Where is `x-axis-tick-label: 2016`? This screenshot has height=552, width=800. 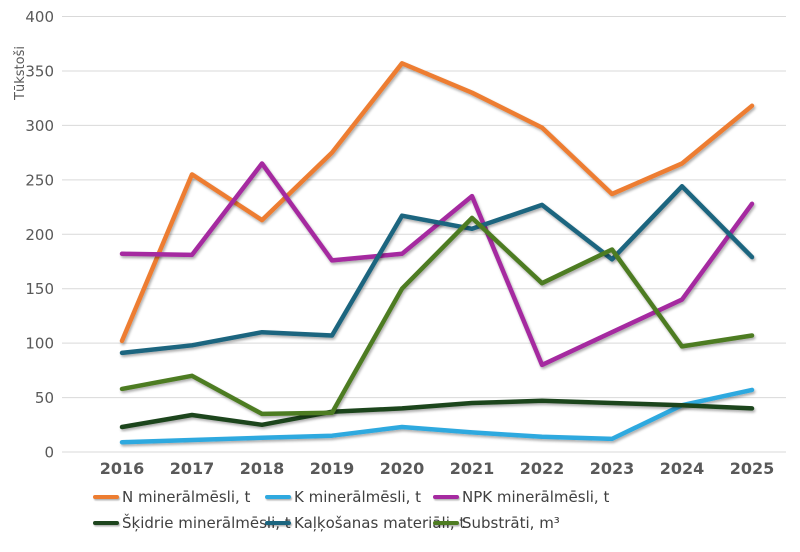 x-axis-tick-label: 2016 is located at coordinates (122, 468).